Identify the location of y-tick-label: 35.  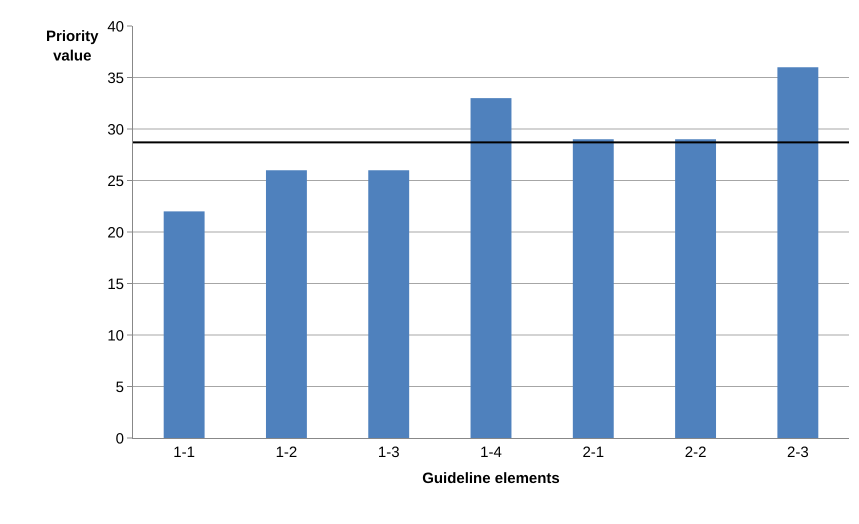
(115, 78).